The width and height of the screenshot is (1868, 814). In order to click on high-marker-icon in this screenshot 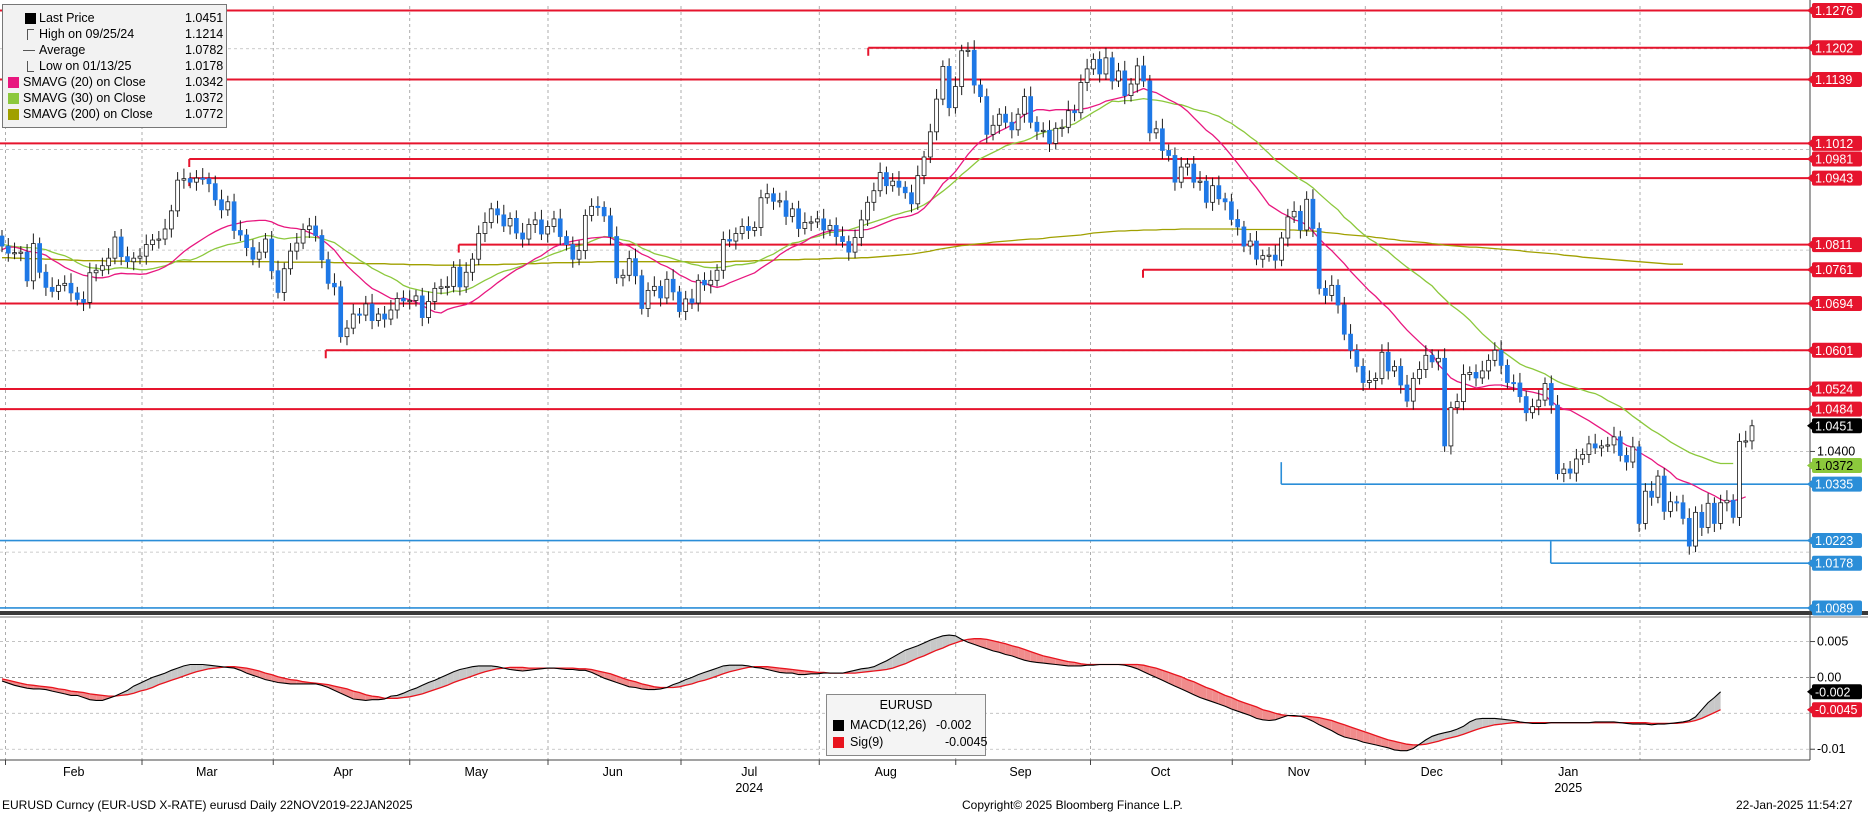, I will do `click(30, 34)`.